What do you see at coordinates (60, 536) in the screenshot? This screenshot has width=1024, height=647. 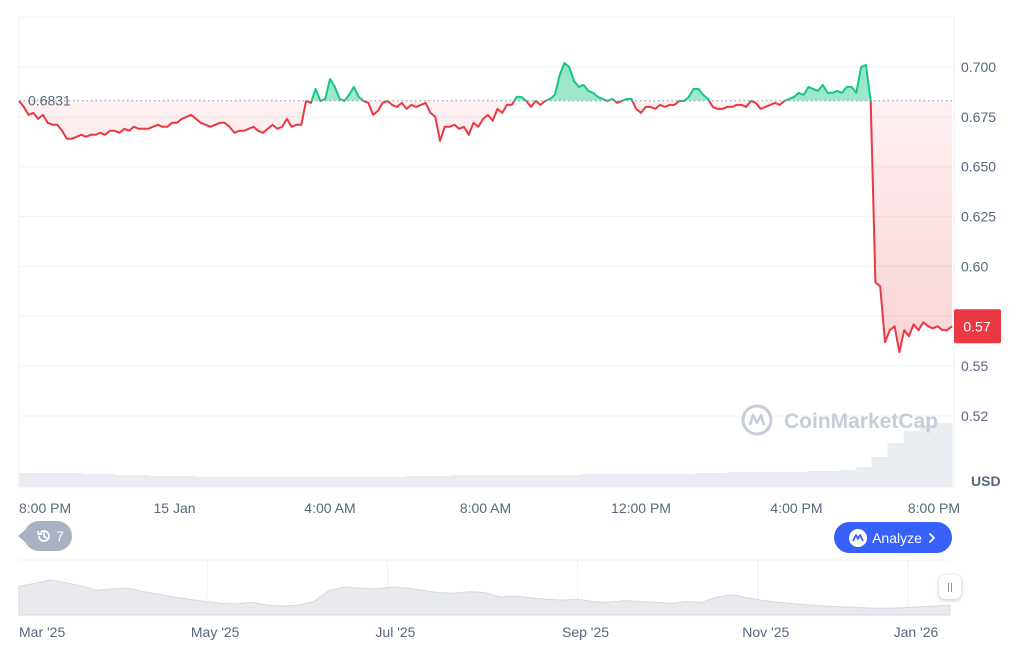 I see `history-count: 7` at bounding box center [60, 536].